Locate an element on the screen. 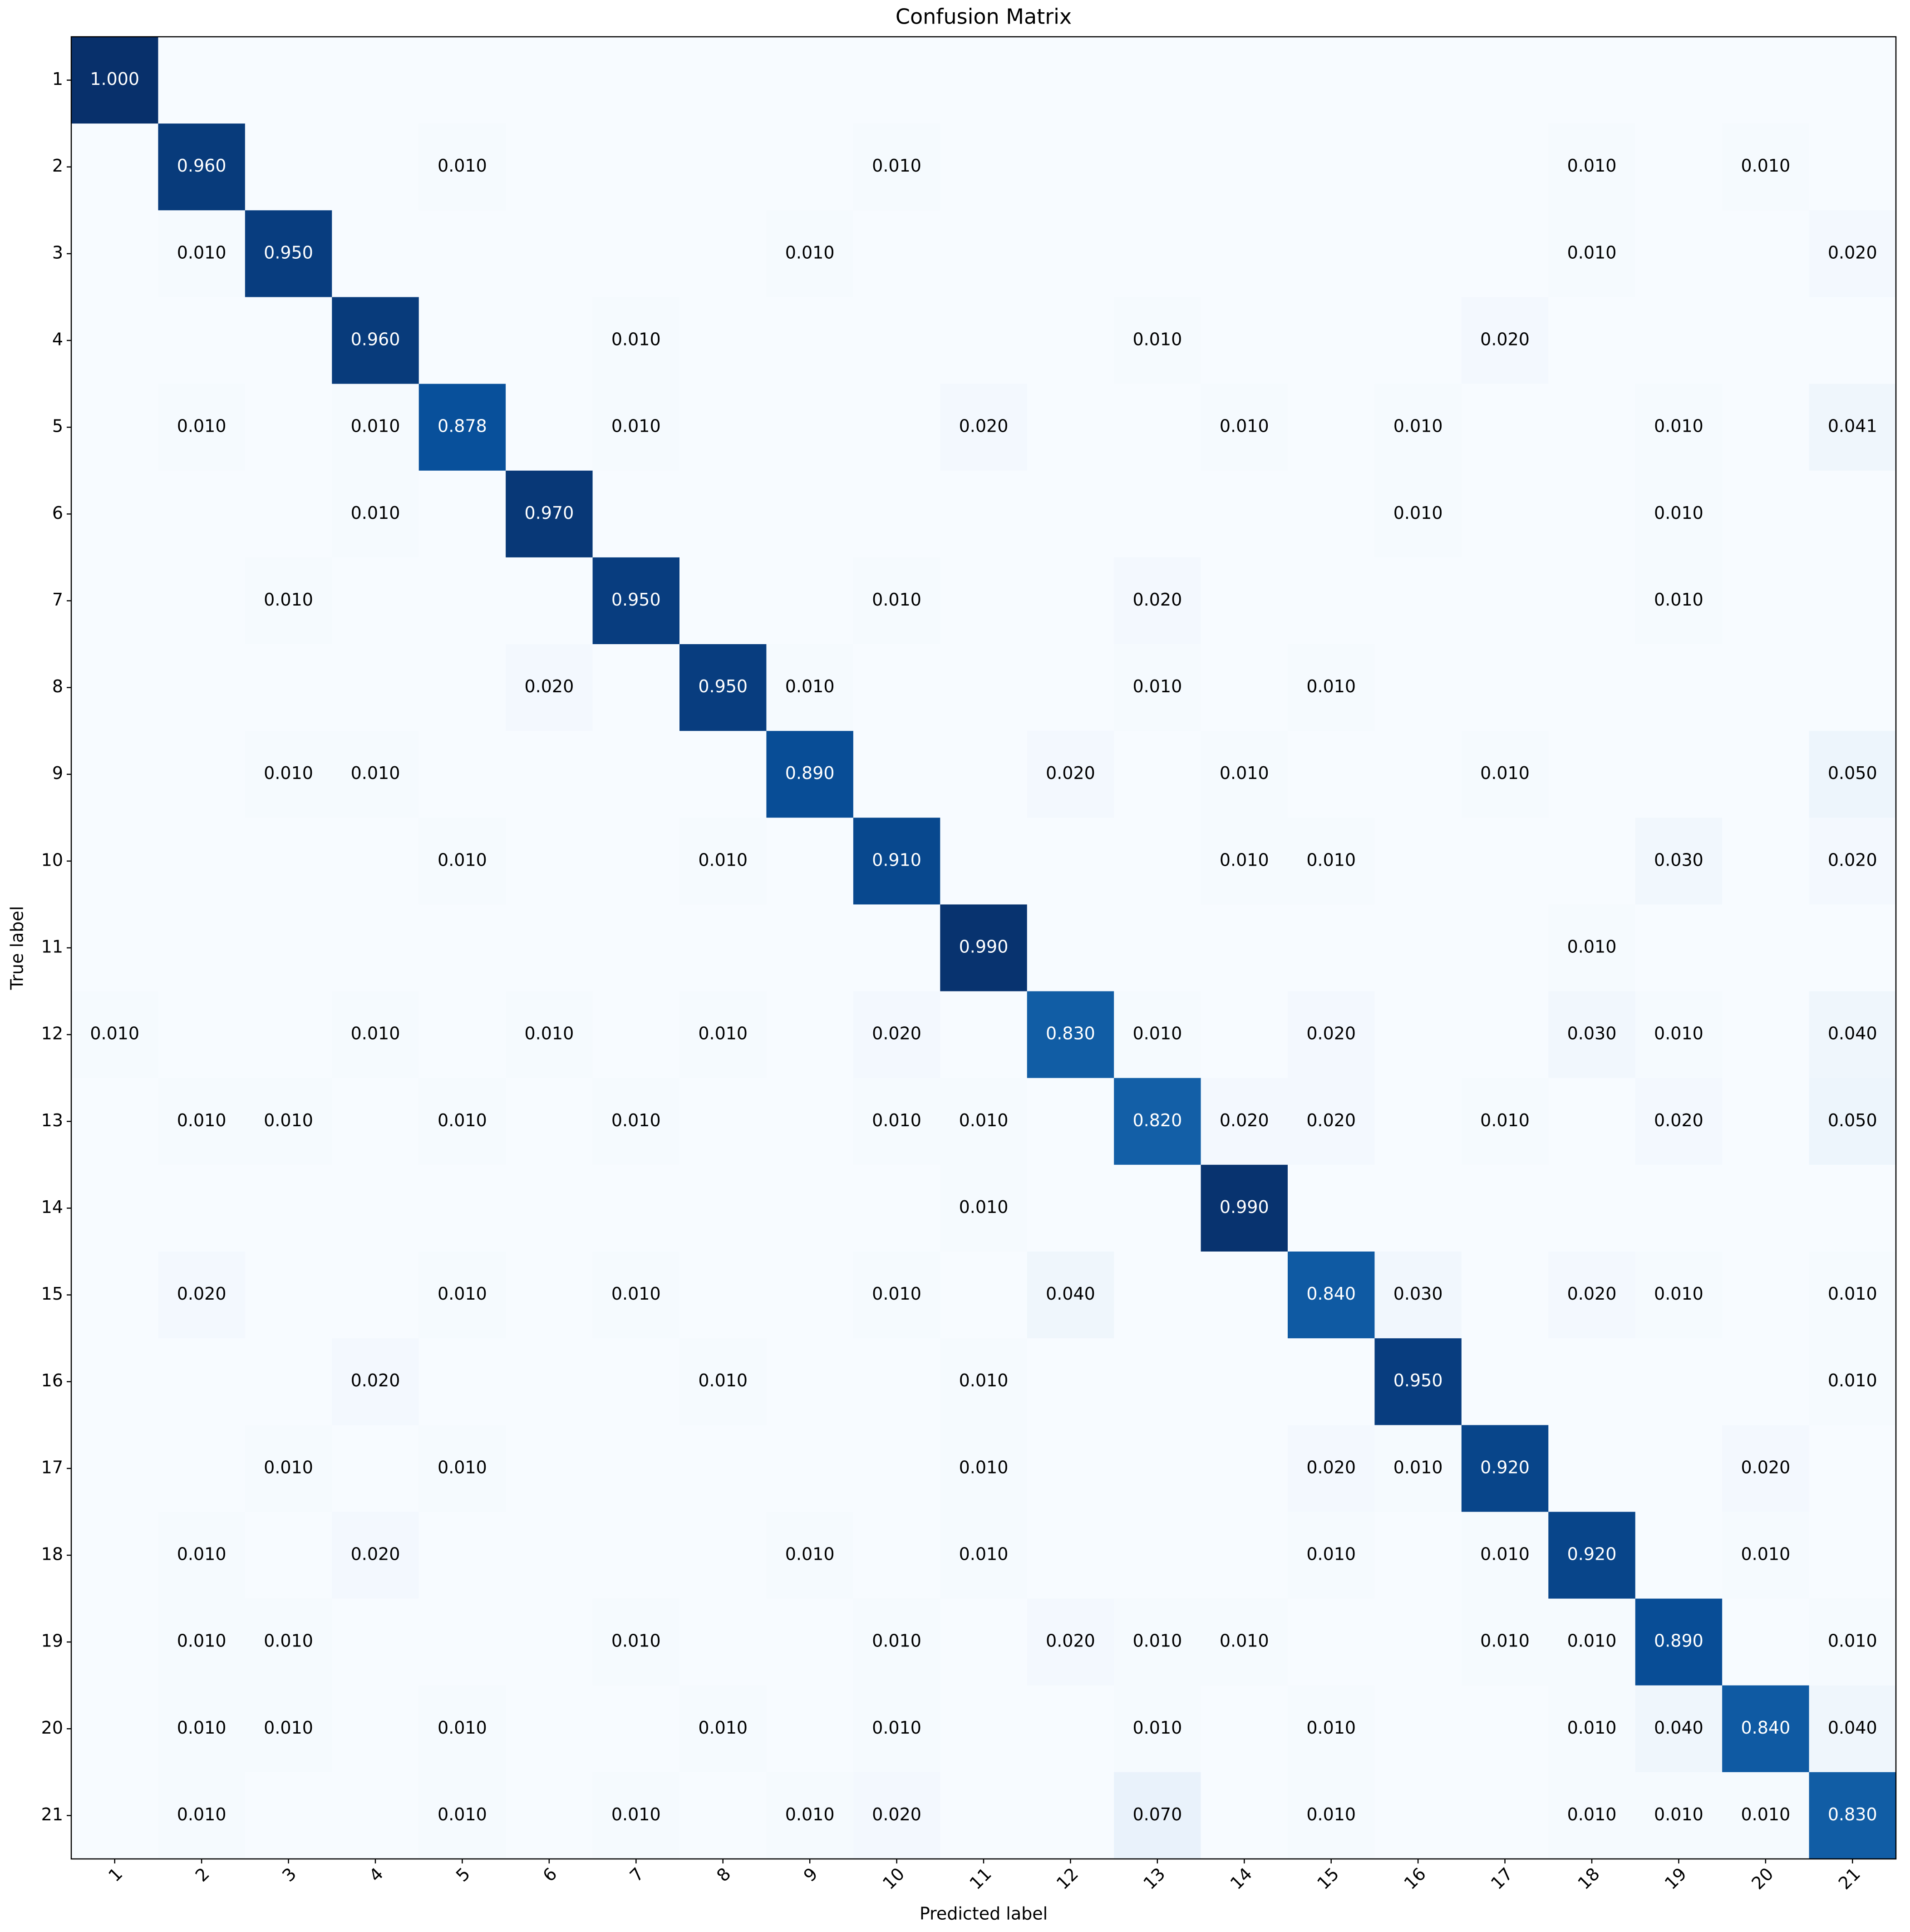  y-tick-label: 14 is located at coordinates (52, 1207).